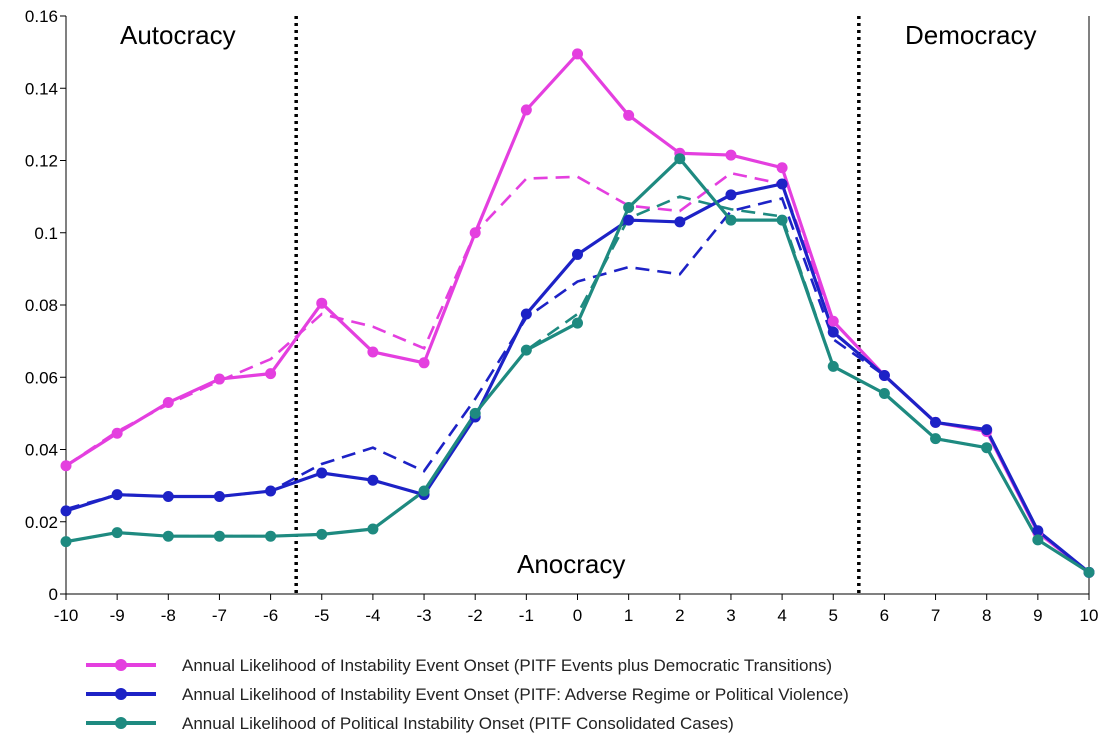 This screenshot has width=1099, height=751. Describe the element at coordinates (475, 615) in the screenshot. I see `x-tick-label: -2` at that location.